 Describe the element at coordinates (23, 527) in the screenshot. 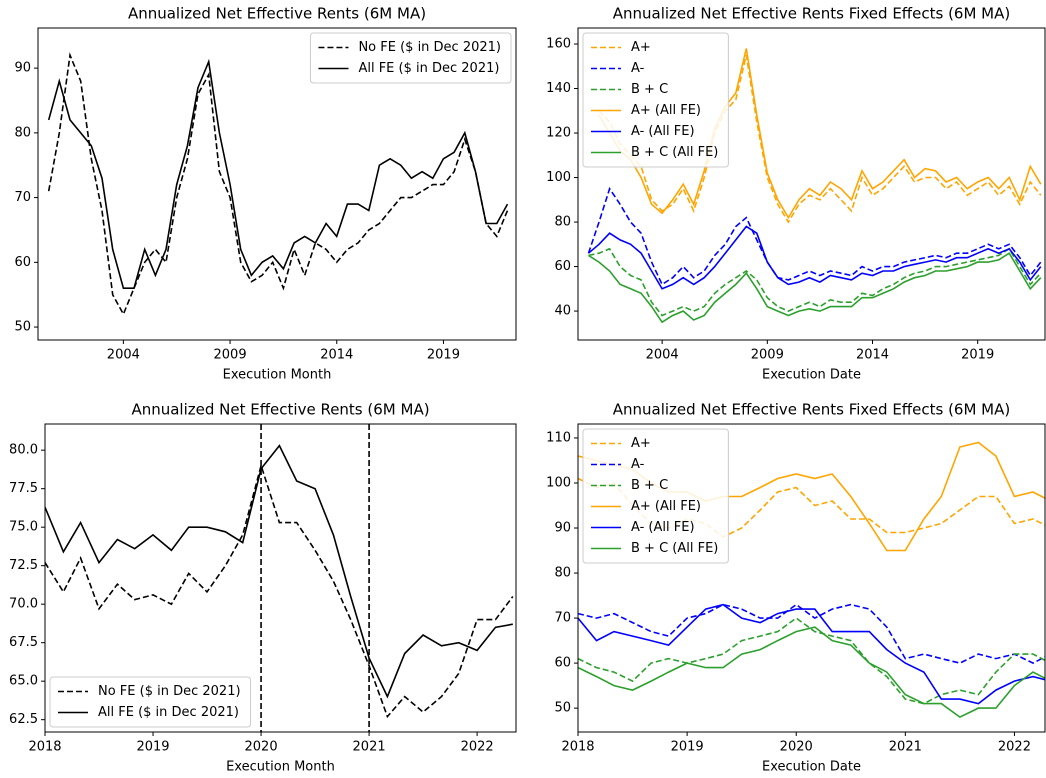

I see `y-tick-label: 75.0` at that location.